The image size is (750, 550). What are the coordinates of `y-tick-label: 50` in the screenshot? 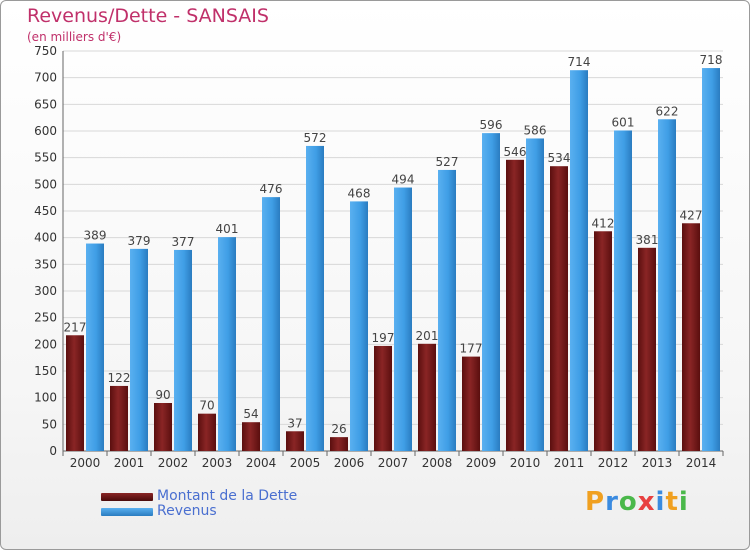 It's located at (49, 424).